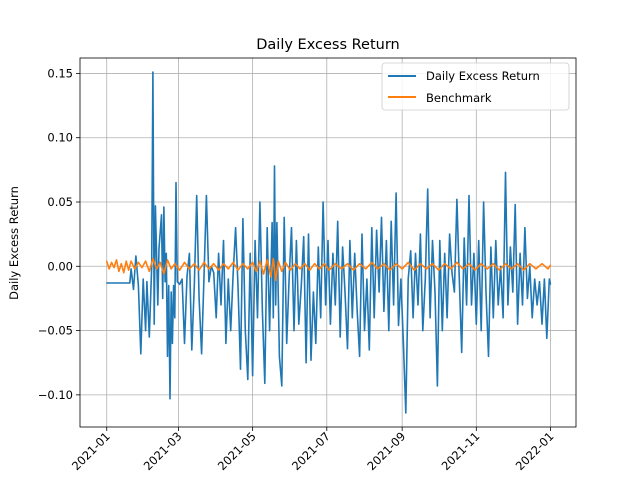  I want to click on y-axis-label: Daily Excess Return, so click(14, 243).